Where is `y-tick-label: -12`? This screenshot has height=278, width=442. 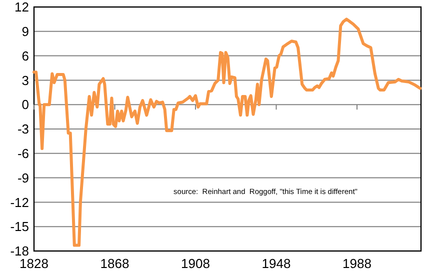
y-tick-label: -12 is located at coordinates (19, 202).